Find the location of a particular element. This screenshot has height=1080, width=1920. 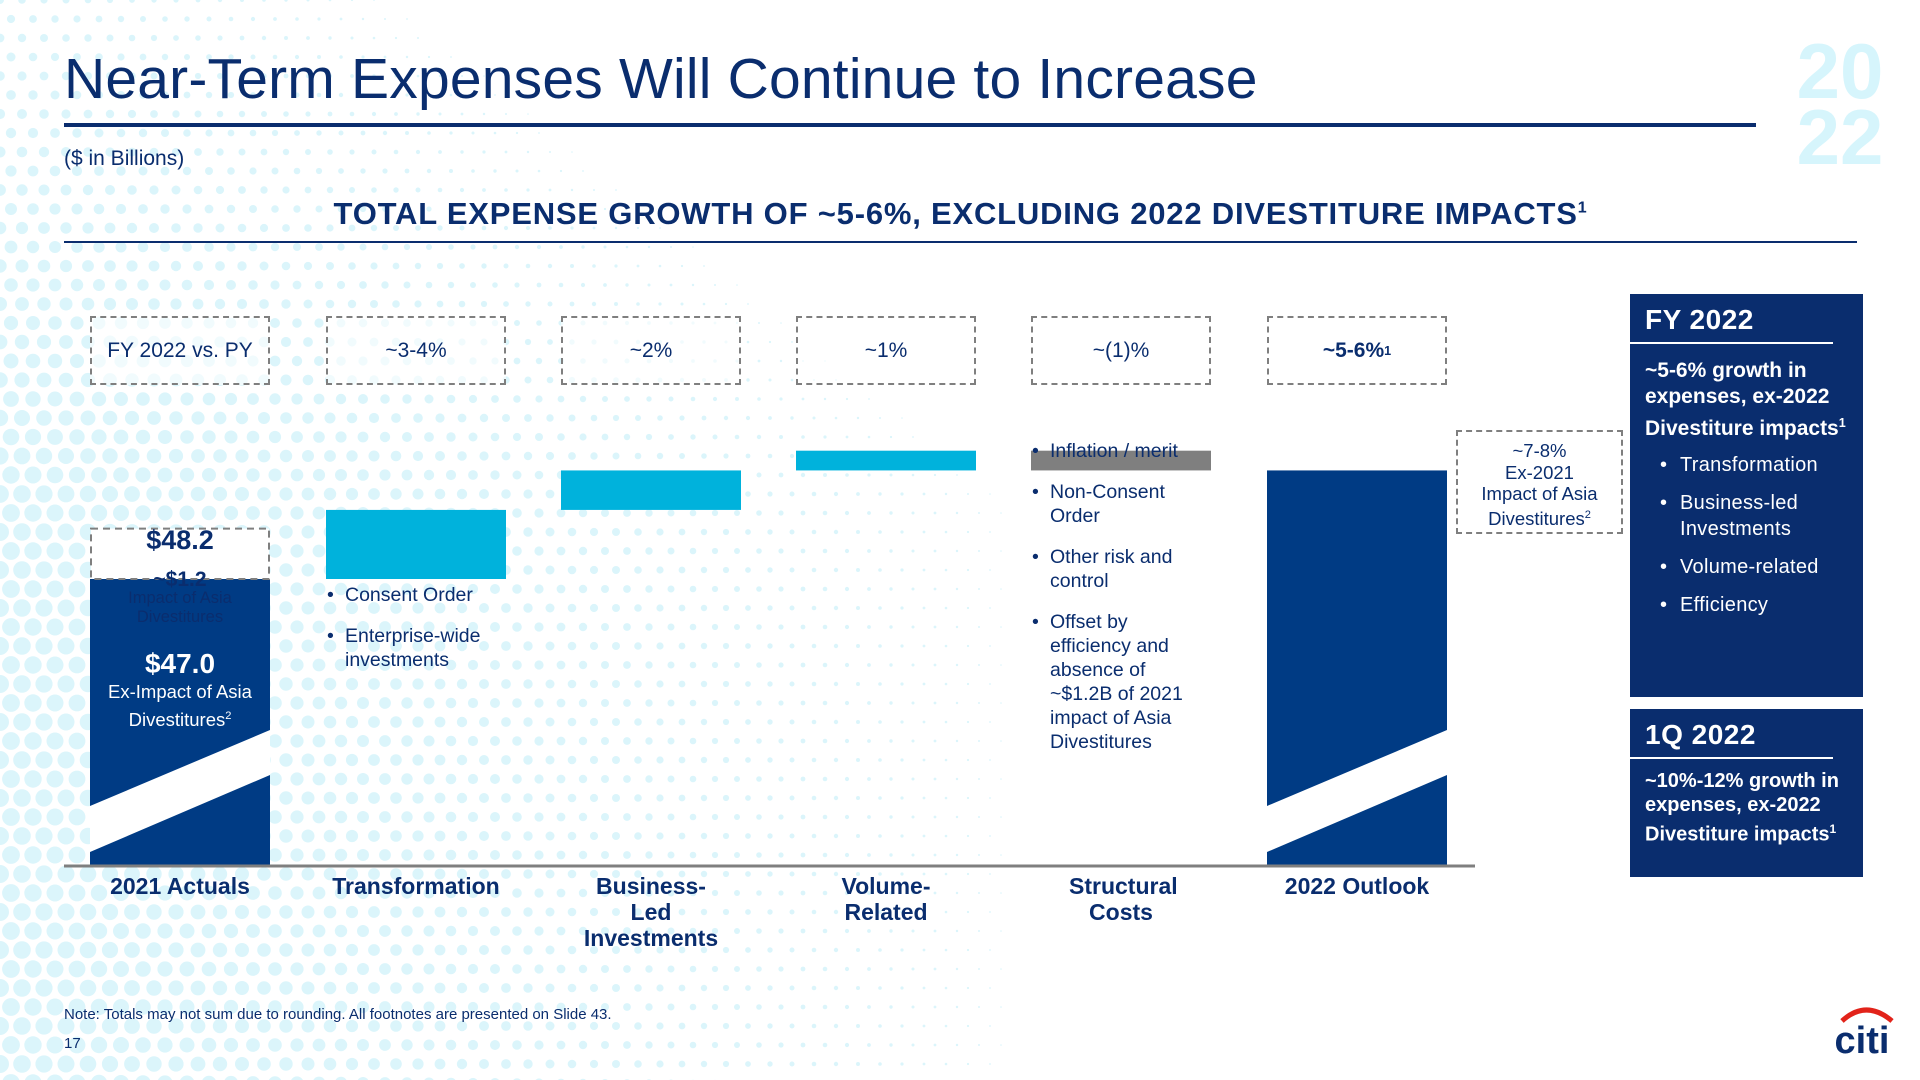

citi-wordmark: citi is located at coordinates (1862, 1039).